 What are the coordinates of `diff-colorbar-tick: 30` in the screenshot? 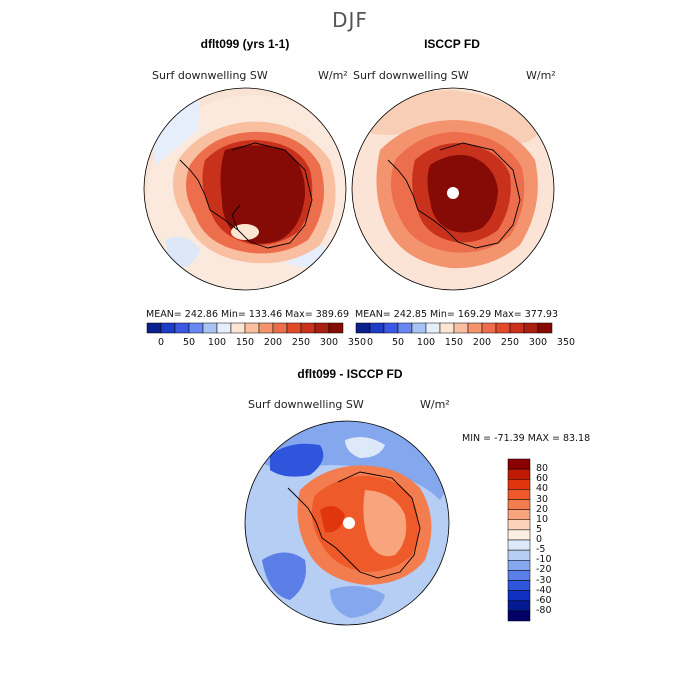 It's located at (542, 499).